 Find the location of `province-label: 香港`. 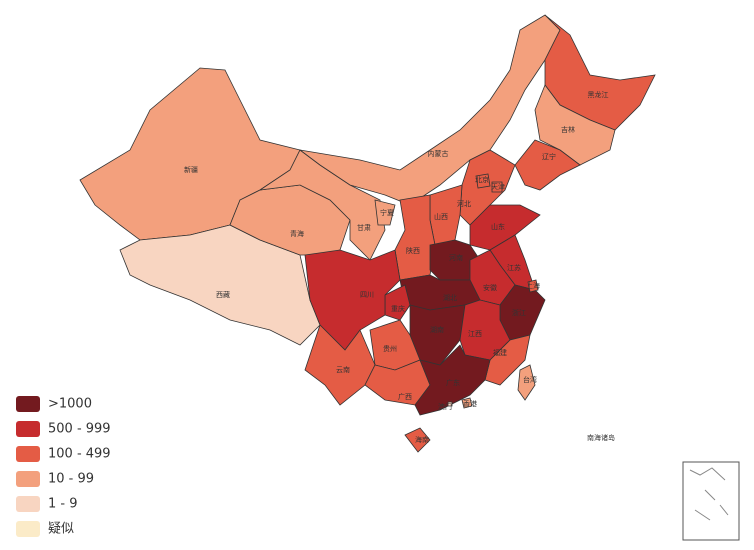

province-label: 香港 is located at coordinates (470, 403).